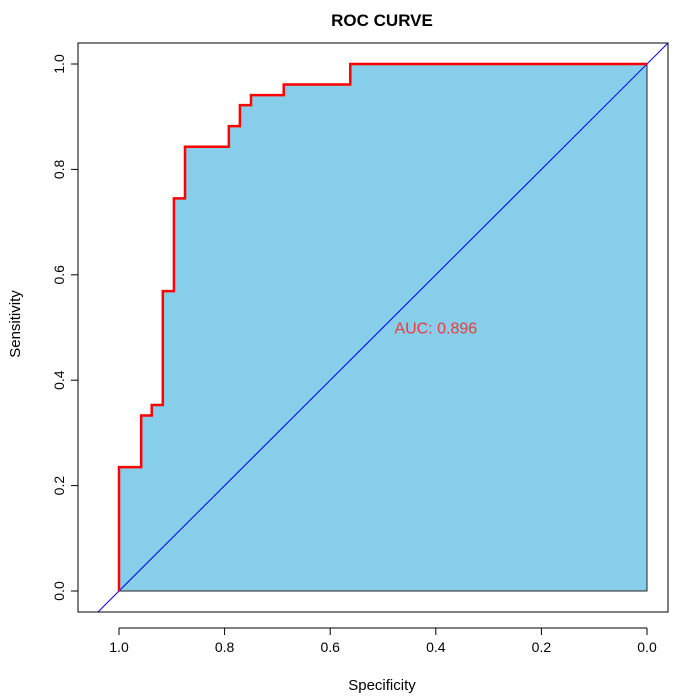 Image resolution: width=694 pixels, height=700 pixels. Describe the element at coordinates (15, 324) in the screenshot. I see `y-axis-label: Sensitivity` at that location.